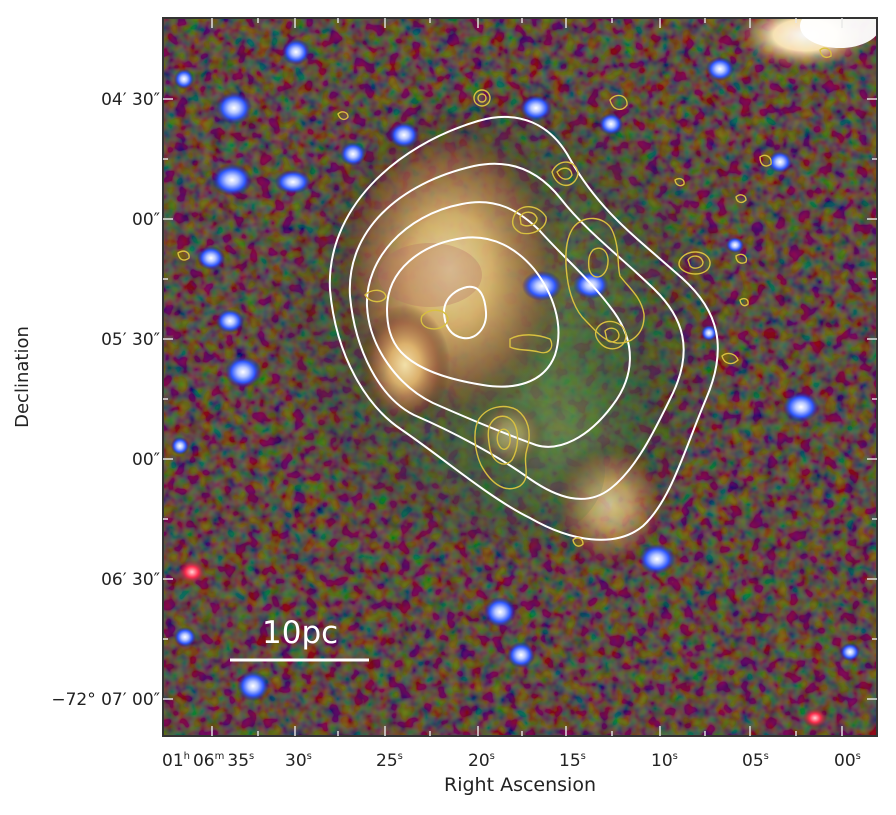  What do you see at coordinates (755, 761) in the screenshot?
I see `ra-tick-6: 05s` at bounding box center [755, 761].